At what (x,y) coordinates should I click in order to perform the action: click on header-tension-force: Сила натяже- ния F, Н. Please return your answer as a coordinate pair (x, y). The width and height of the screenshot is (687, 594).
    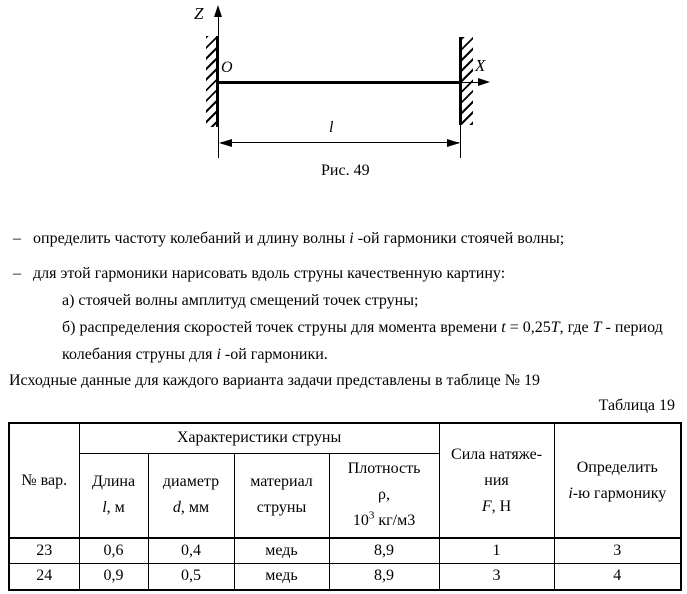
    Looking at the image, I should click on (496, 480).